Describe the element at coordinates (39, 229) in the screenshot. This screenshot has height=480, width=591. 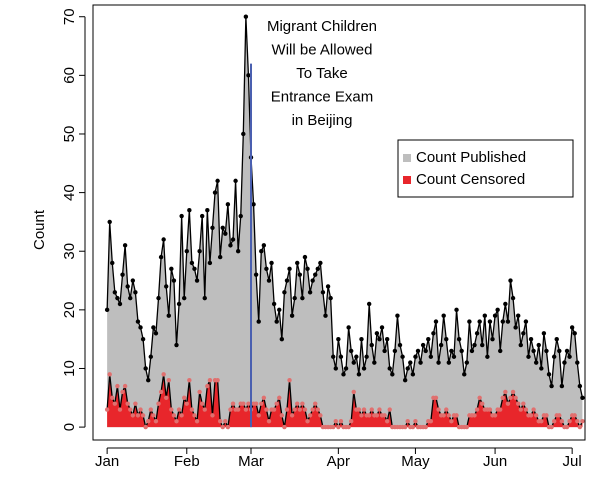
I see `y-axis-label: Count` at that location.